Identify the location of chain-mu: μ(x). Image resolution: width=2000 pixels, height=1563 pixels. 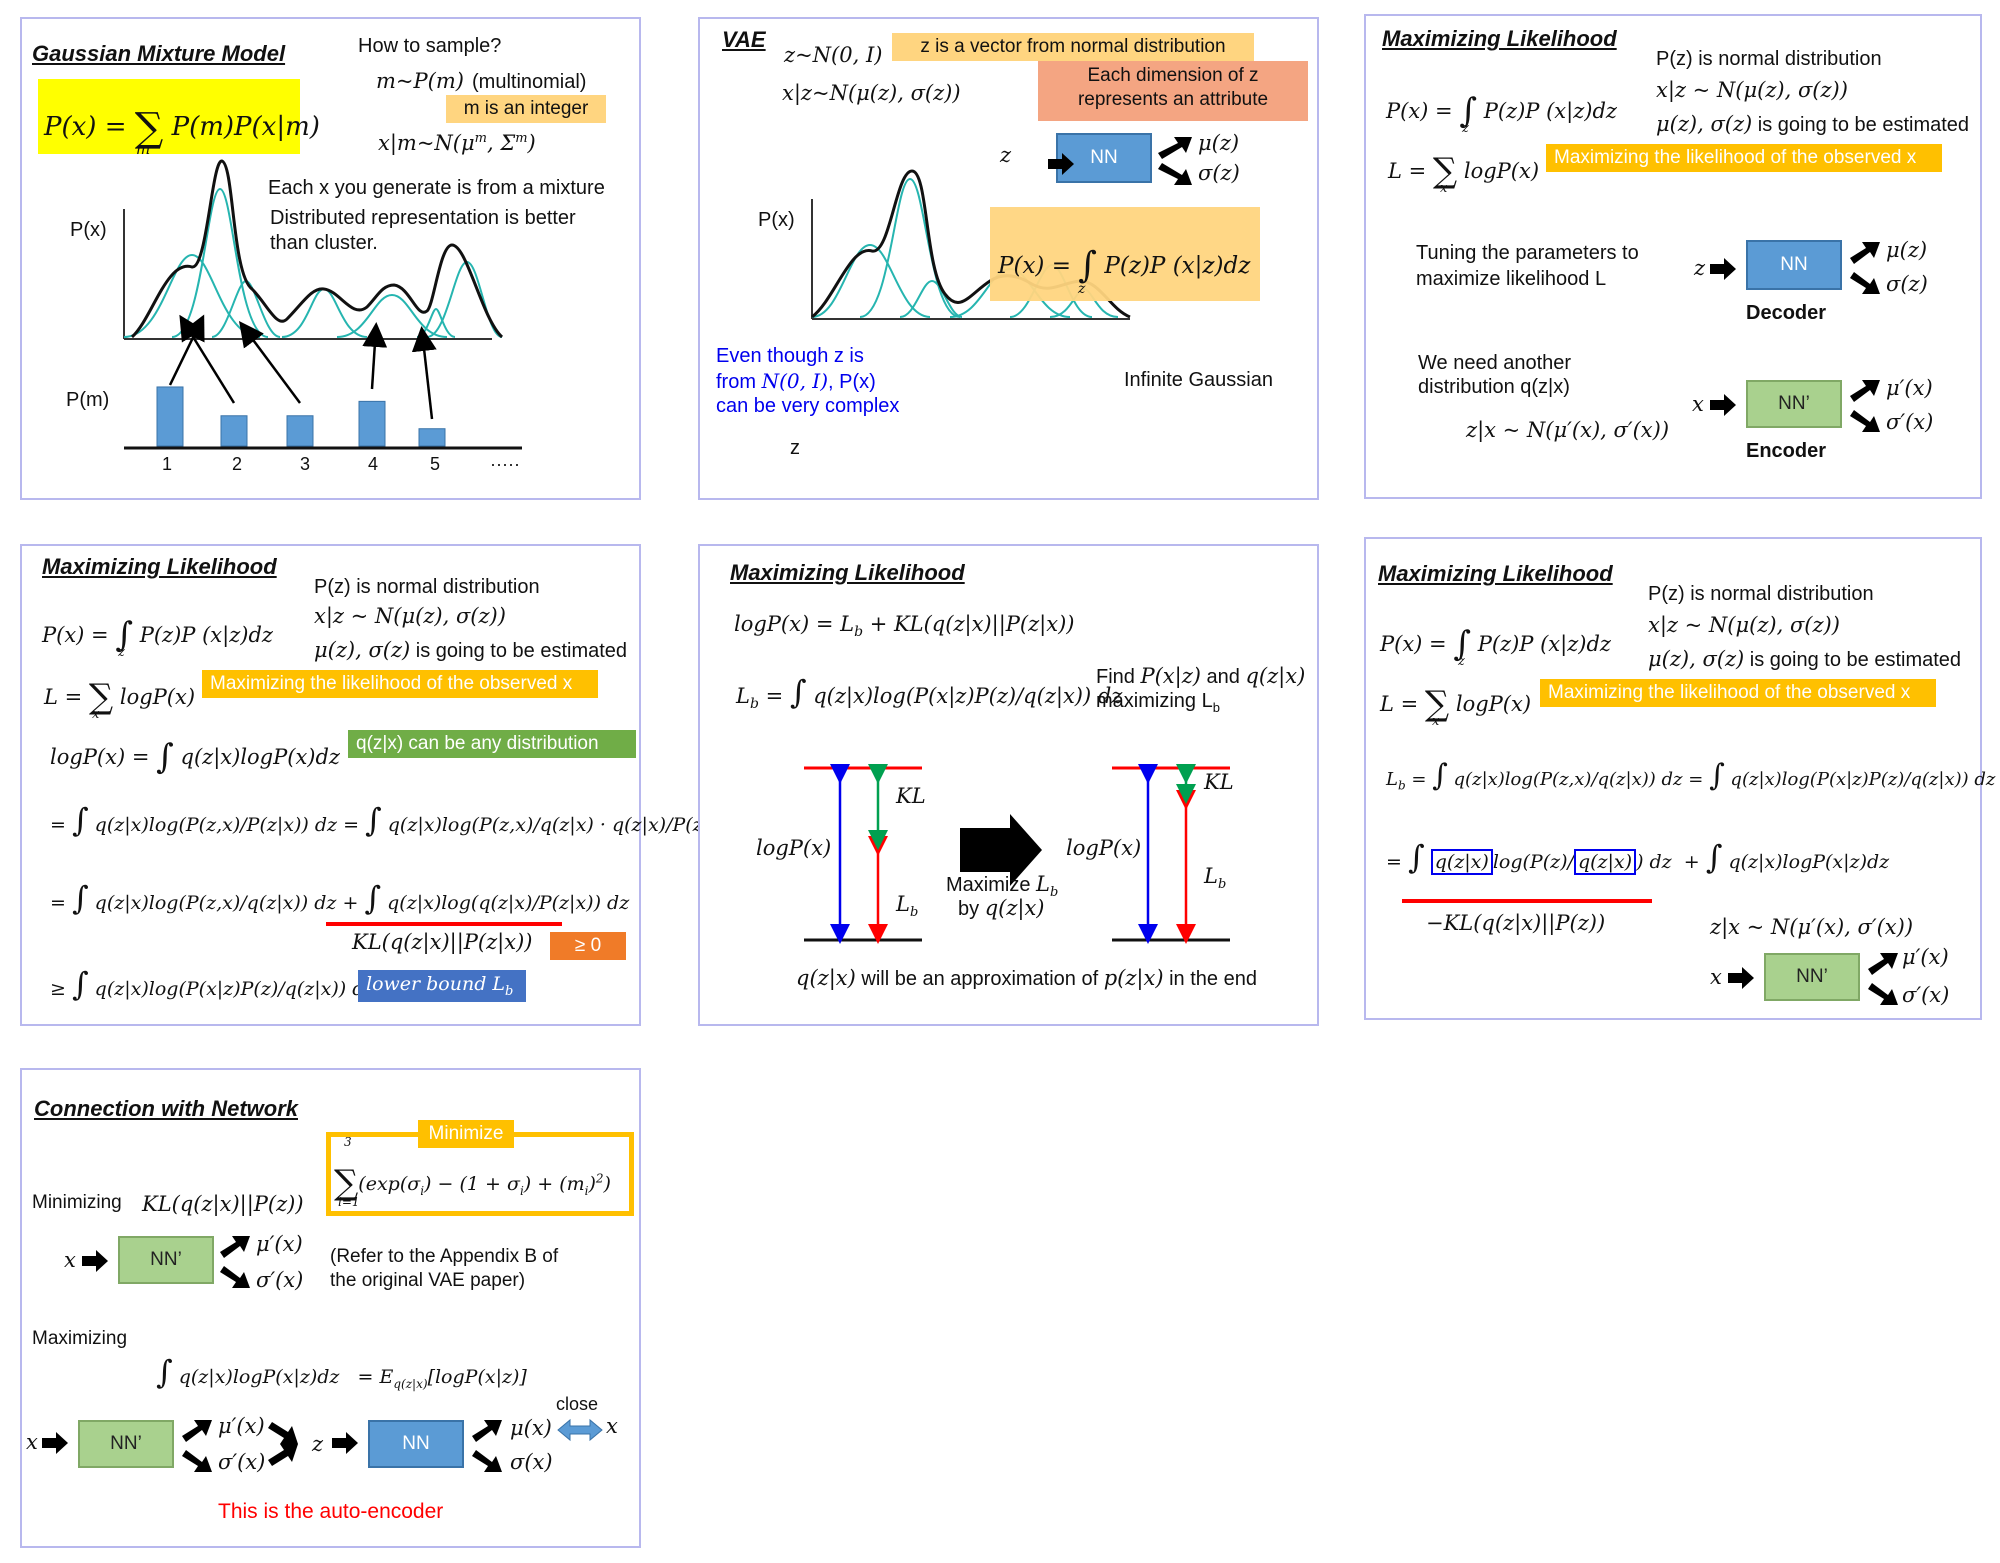
(531, 1428).